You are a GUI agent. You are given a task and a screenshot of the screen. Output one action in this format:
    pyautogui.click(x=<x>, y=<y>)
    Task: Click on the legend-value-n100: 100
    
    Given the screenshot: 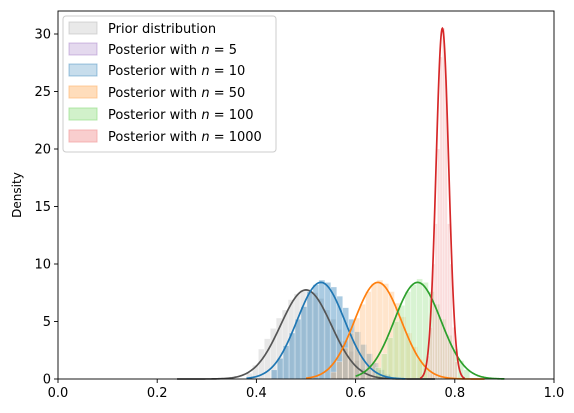 What is the action you would take?
    pyautogui.click(x=241, y=115)
    